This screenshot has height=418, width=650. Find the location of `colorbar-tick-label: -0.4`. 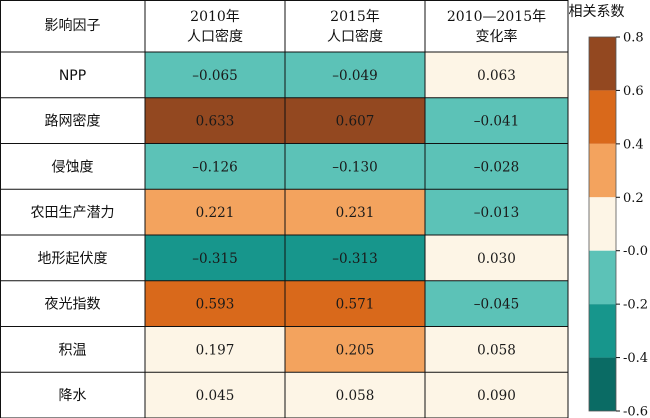

colorbar-tick-label: -0.4 is located at coordinates (635, 358).